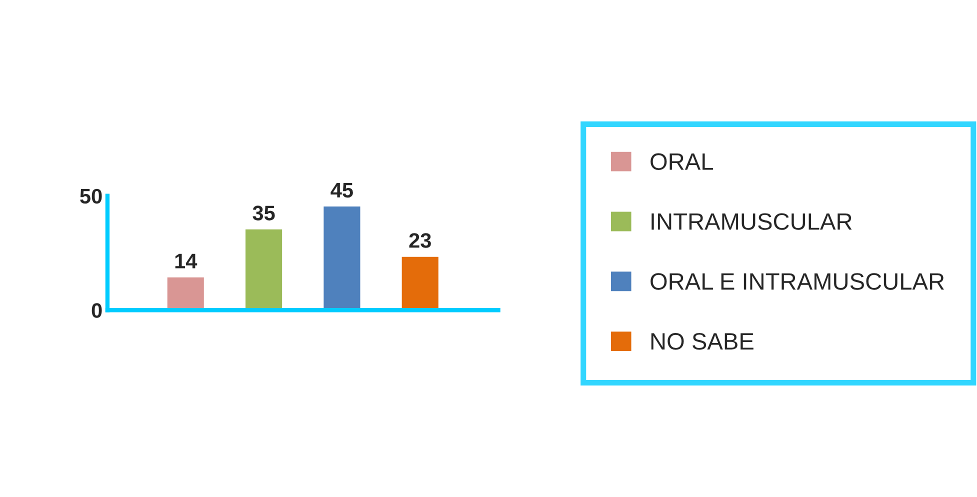 This screenshot has width=977, height=497. I want to click on y-tick-label: 50, so click(91, 196).